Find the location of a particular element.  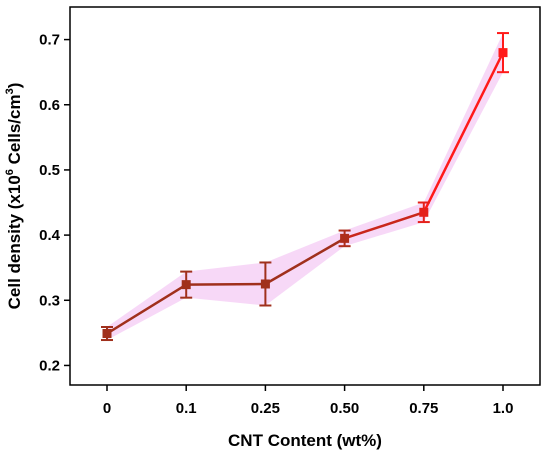

y-tick-label: 0.2 is located at coordinates (49, 365).